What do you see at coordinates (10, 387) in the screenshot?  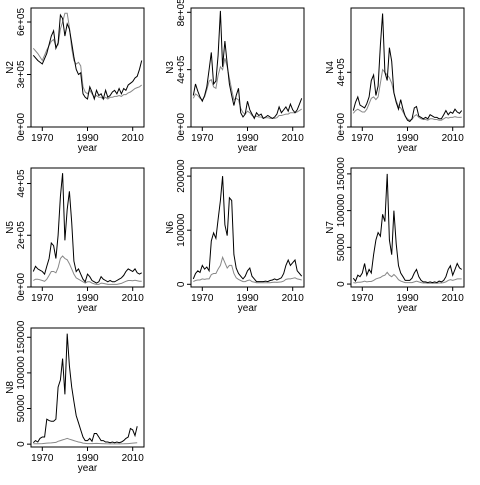 I see `y-axis-label: N8` at bounding box center [10, 387].